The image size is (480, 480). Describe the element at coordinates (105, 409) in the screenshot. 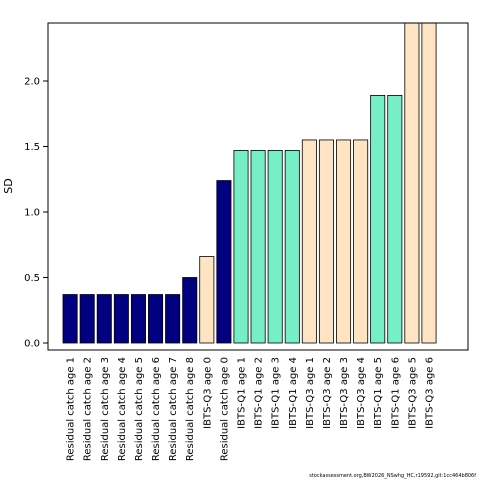

I see `x-tick-label: Residual catch age 3` at that location.